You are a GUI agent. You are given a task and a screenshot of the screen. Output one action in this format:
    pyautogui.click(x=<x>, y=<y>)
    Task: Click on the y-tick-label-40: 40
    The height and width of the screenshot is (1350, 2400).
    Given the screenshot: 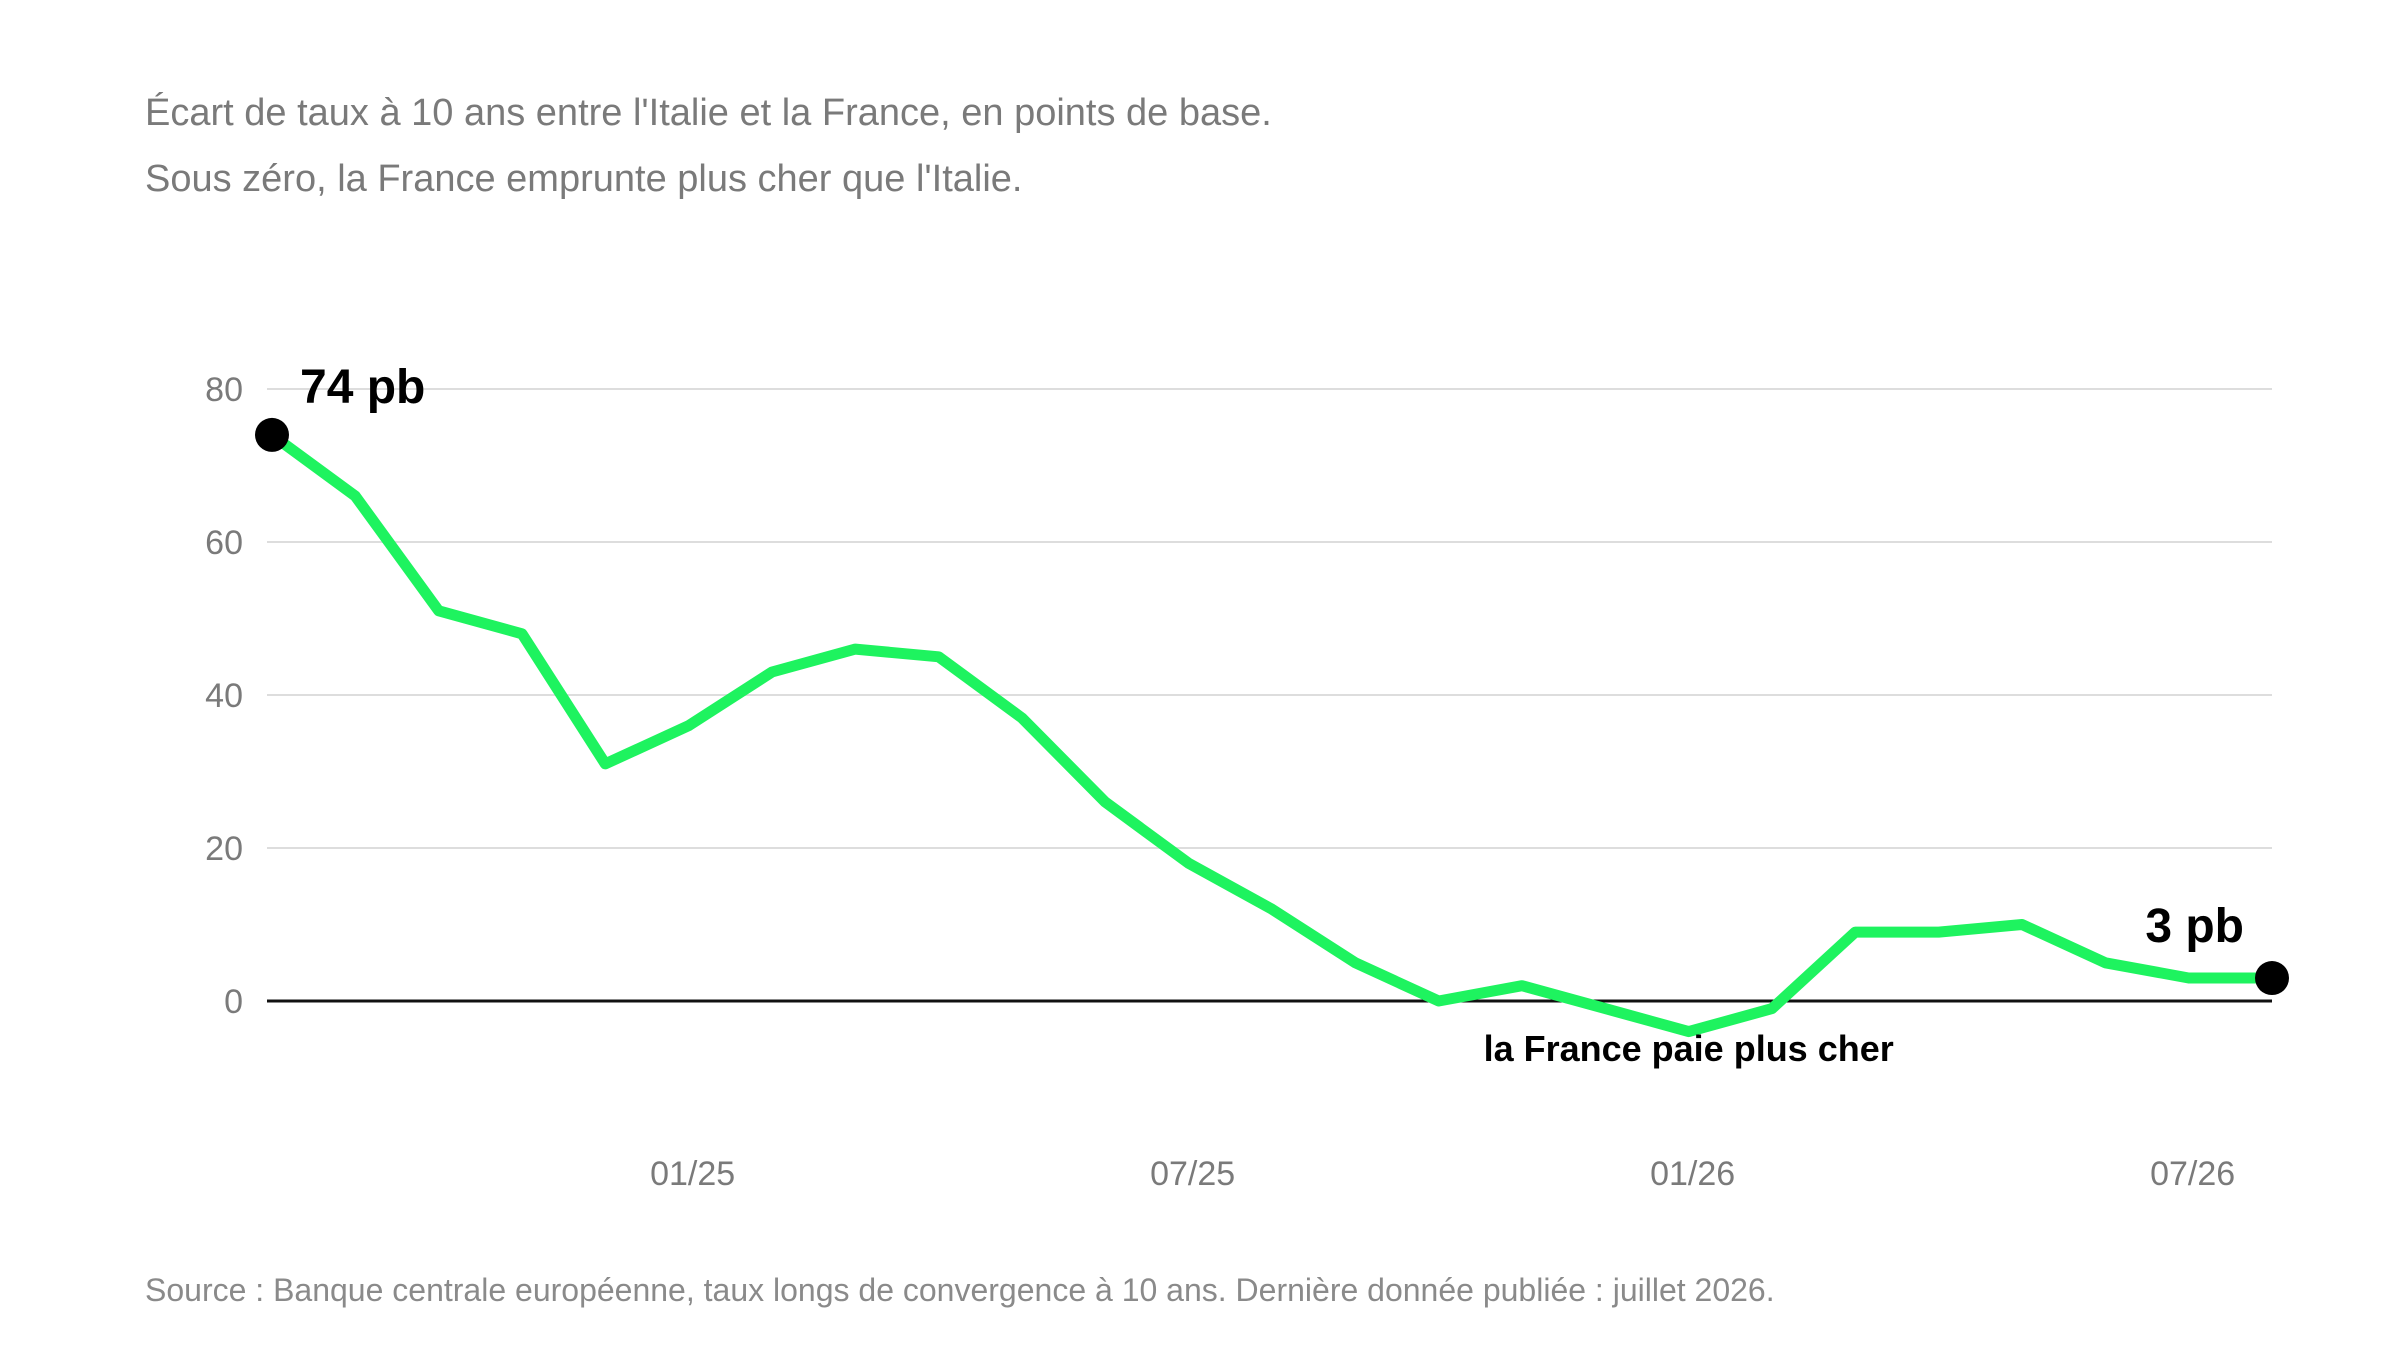 What is the action you would take?
    pyautogui.click(x=224, y=696)
    